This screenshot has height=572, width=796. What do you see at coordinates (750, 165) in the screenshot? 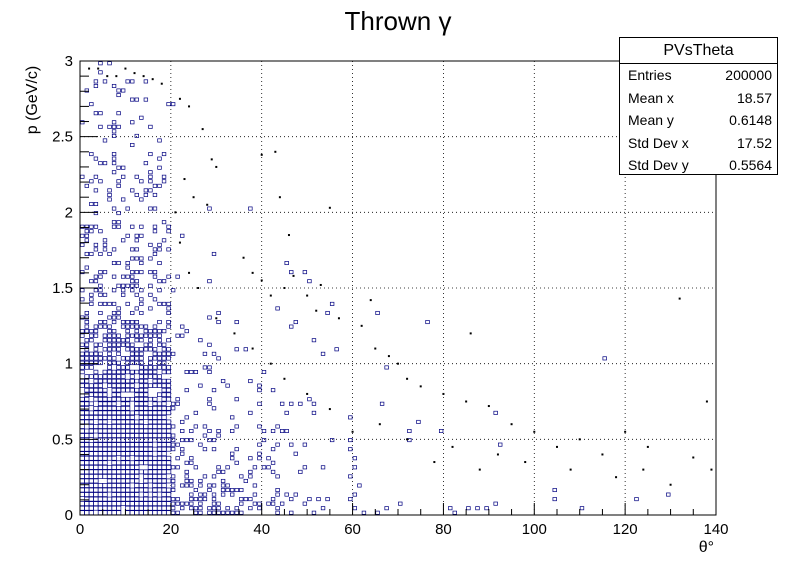
I see `stats-value: 0.5564` at bounding box center [750, 165].